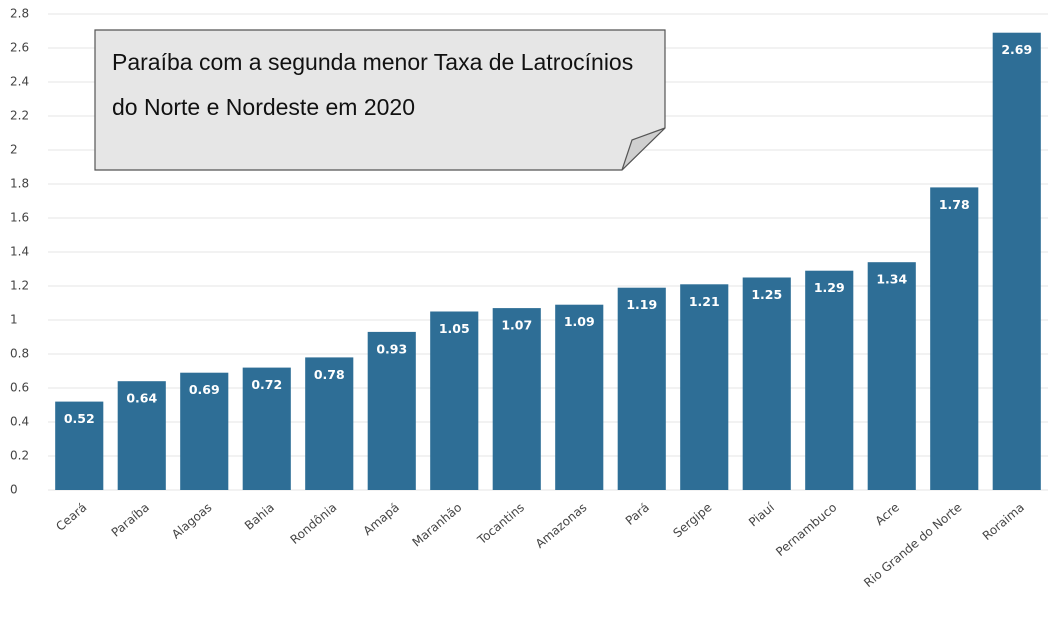 This screenshot has height=618, width=1048. Describe the element at coordinates (19, 48) in the screenshot. I see `y-tick-label: 2.6` at that location.